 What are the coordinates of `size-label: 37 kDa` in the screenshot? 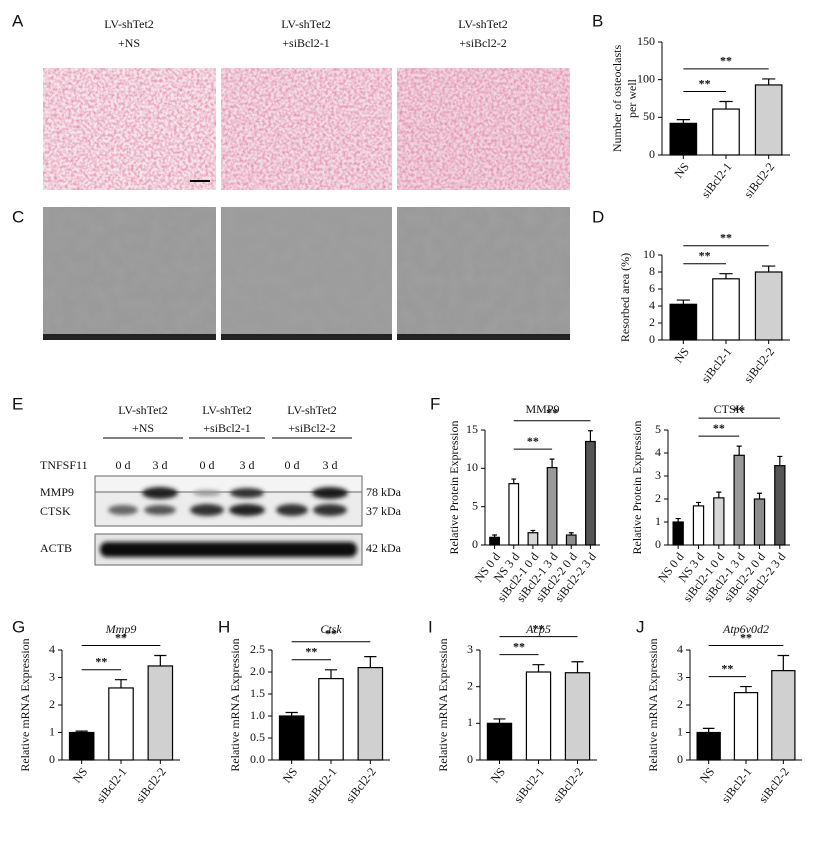 It's located at (384, 511).